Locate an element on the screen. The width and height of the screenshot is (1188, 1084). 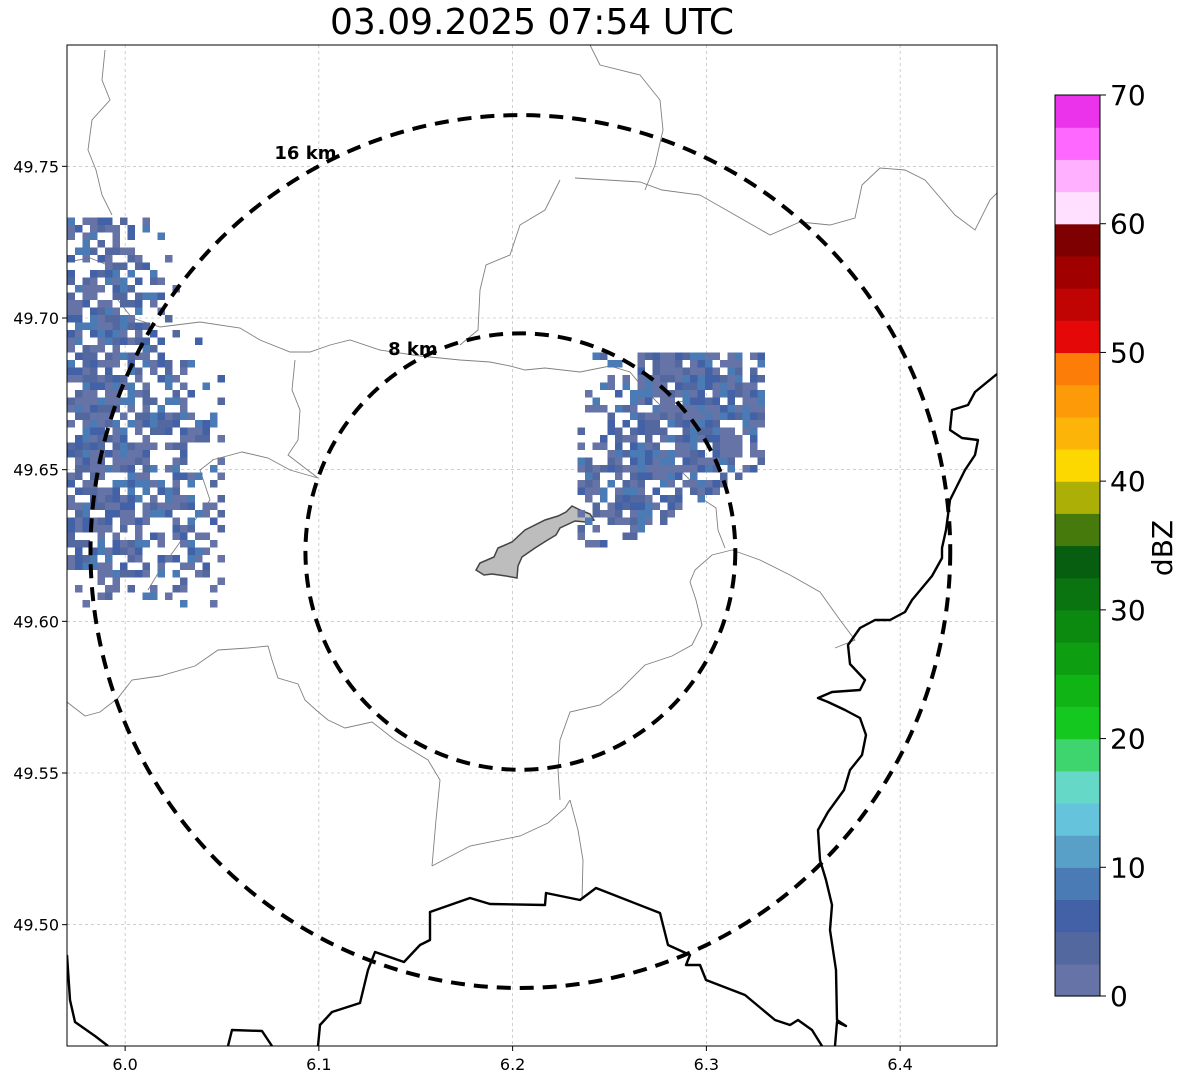
colorbar-tick-label: 20 is located at coordinates (1128, 739).